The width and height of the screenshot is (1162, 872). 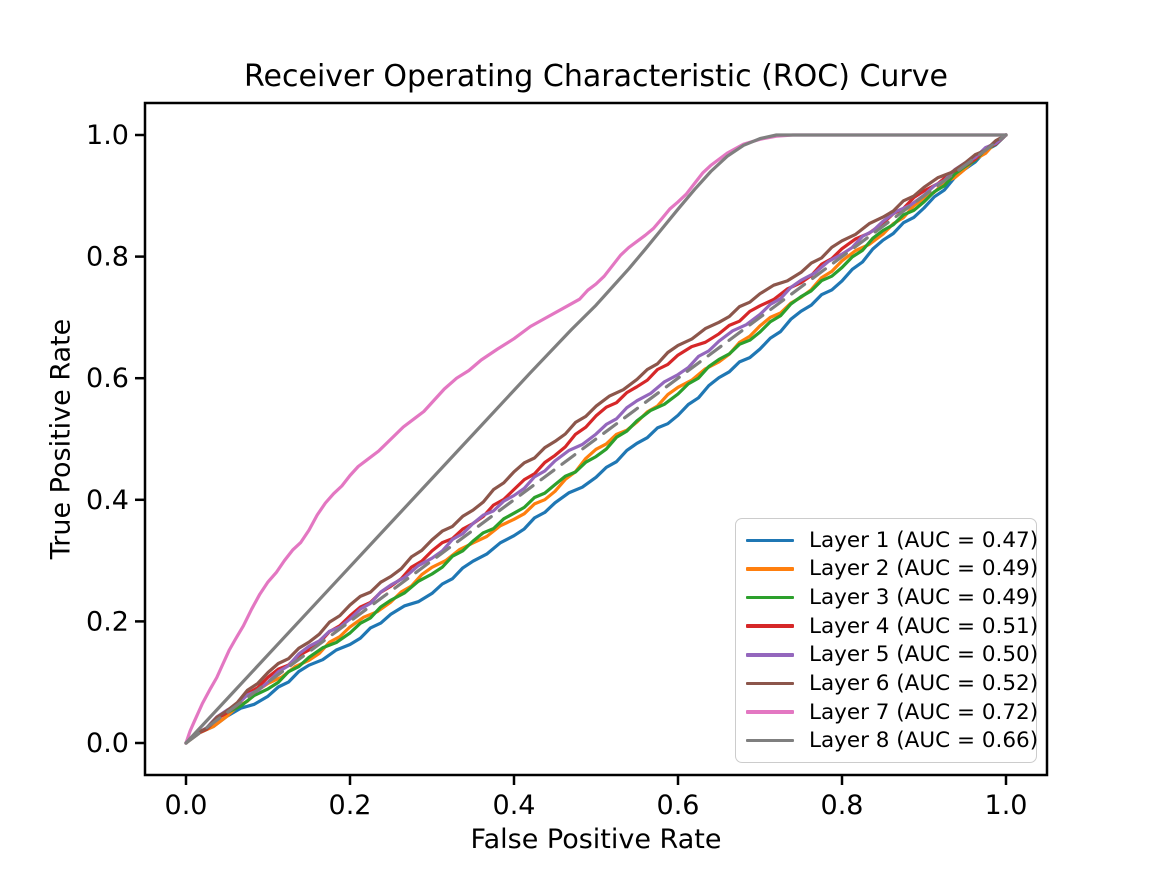 What do you see at coordinates (107, 378) in the screenshot?
I see `y-tick-label: 0.6` at bounding box center [107, 378].